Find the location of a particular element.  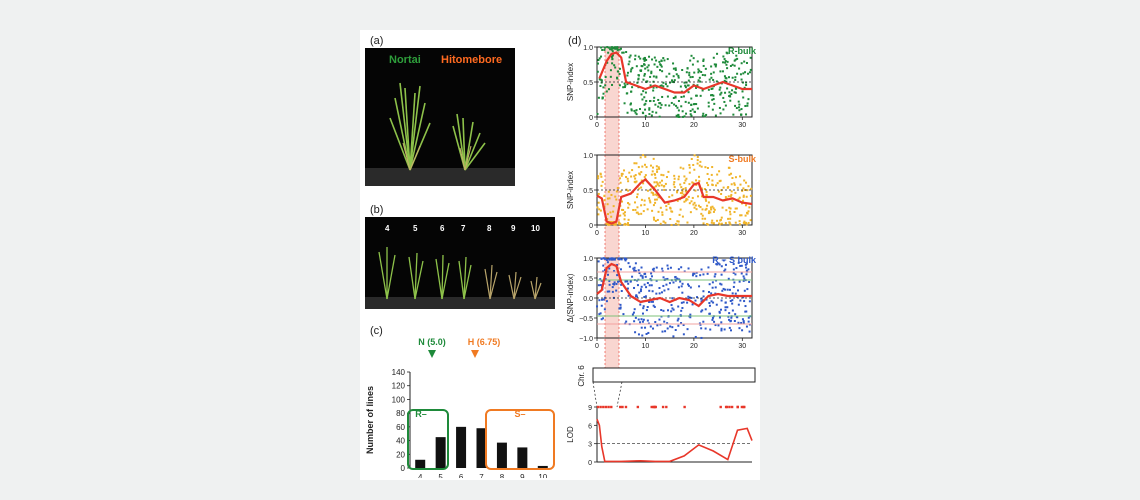

marker-dot is located at coordinates (737, 407).